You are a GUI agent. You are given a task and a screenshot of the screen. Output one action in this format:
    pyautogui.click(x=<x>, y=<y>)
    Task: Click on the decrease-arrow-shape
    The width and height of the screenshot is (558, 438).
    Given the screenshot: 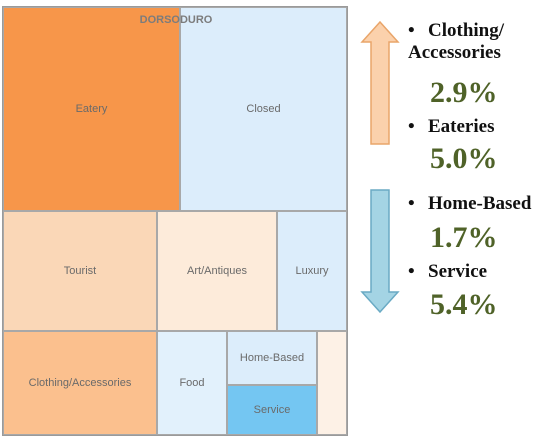 What is the action you would take?
    pyautogui.click(x=380, y=251)
    